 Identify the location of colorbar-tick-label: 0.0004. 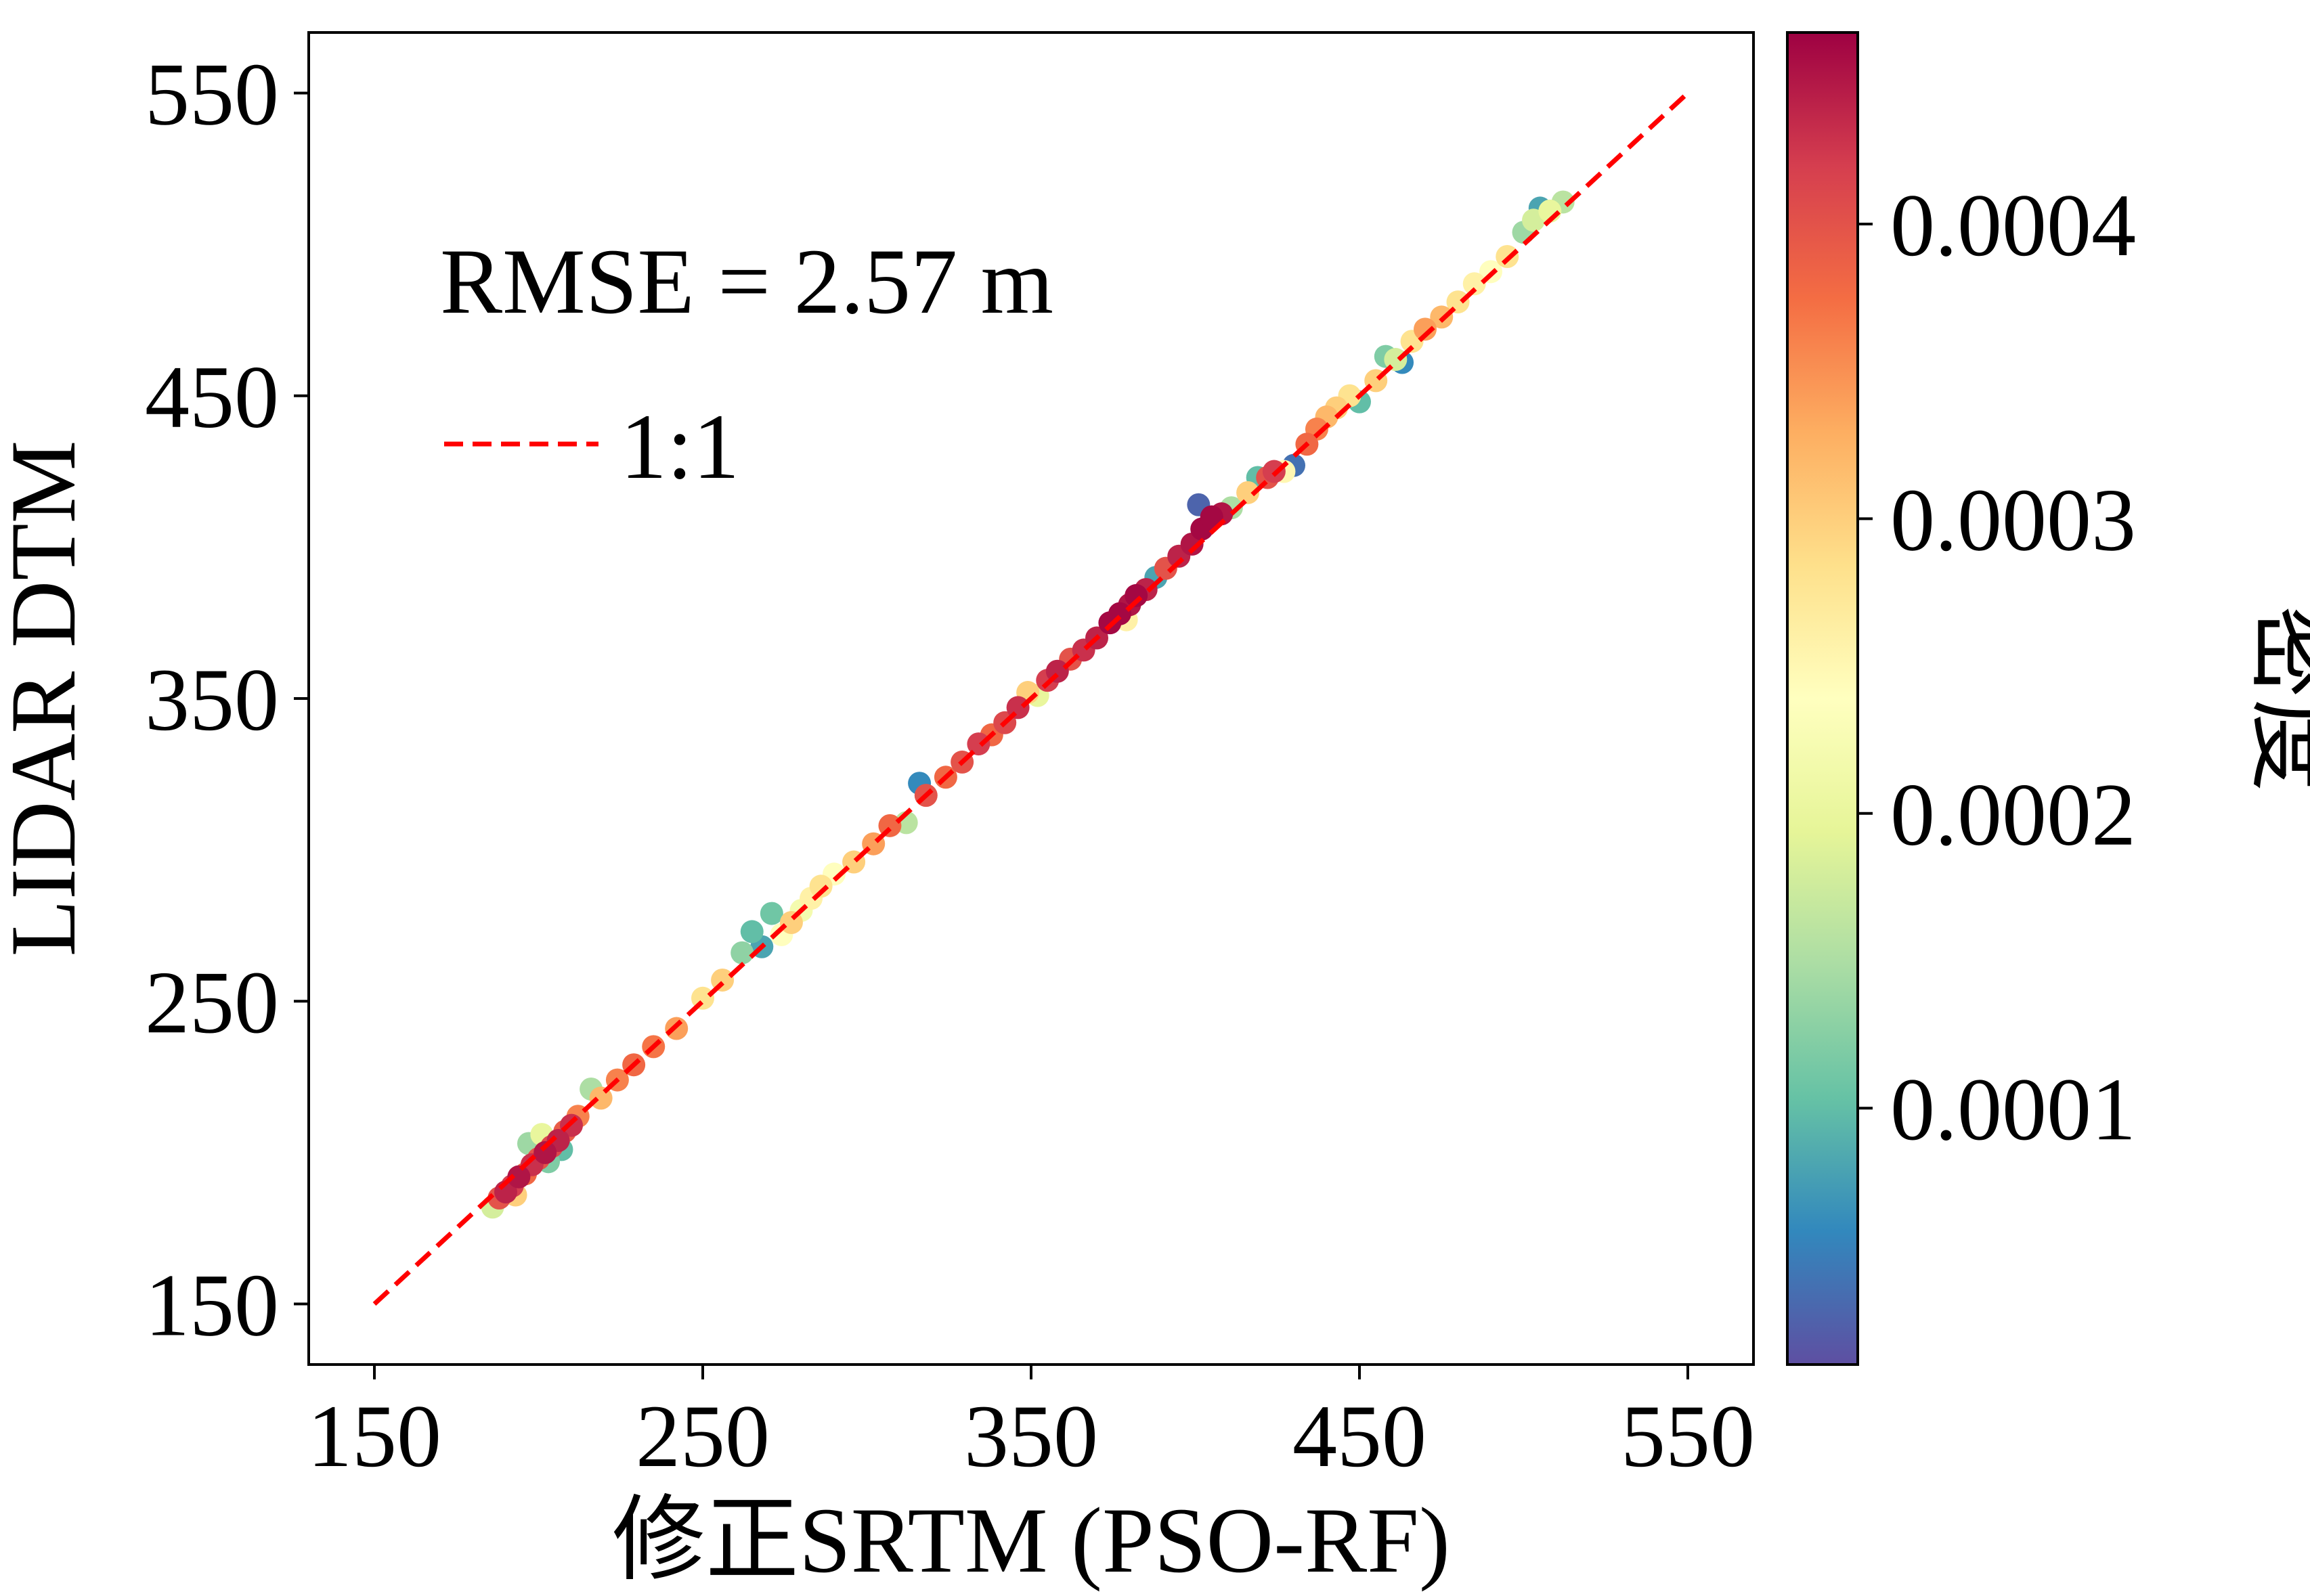
(2013, 225).